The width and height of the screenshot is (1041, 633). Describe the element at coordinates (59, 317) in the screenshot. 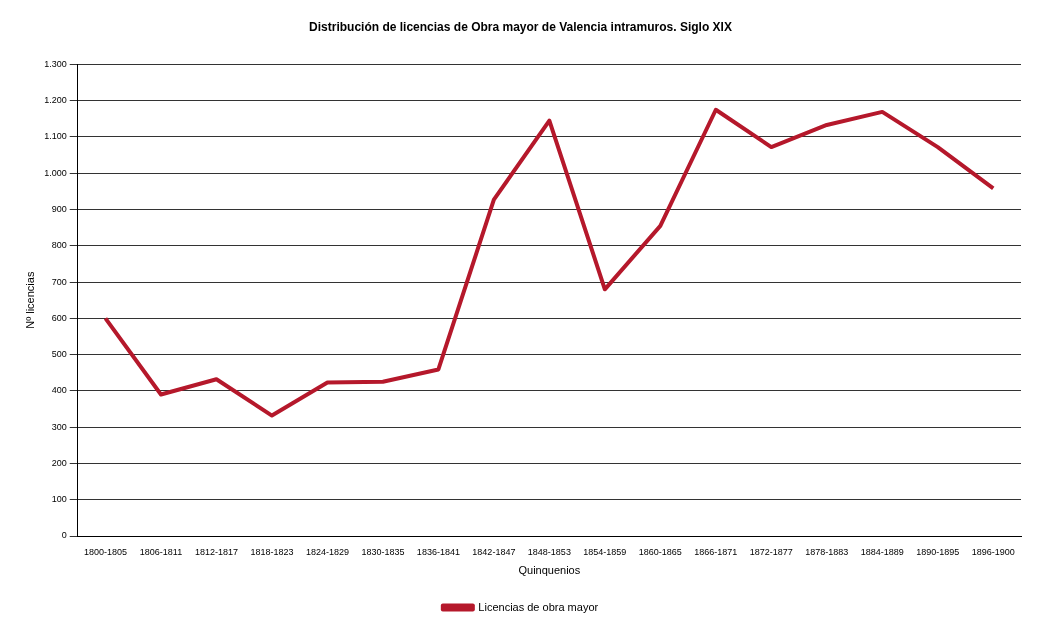

I see `y-tick-label: 600` at that location.